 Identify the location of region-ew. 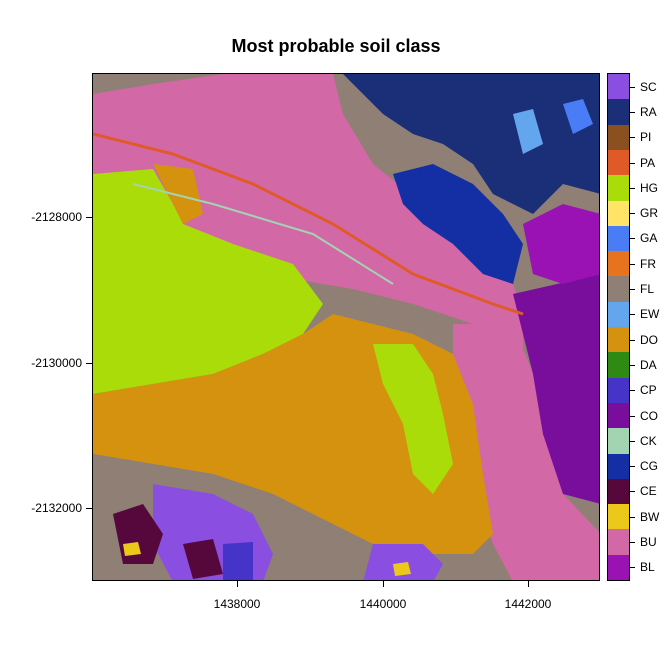
(528, 131).